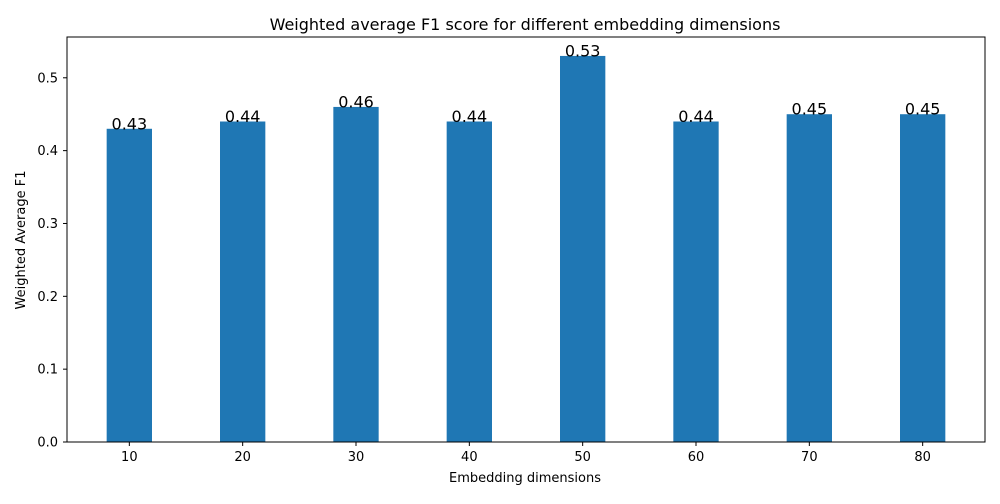  Describe the element at coordinates (47, 78) in the screenshot. I see `y-tick-label-0.5: 0.5` at that location.